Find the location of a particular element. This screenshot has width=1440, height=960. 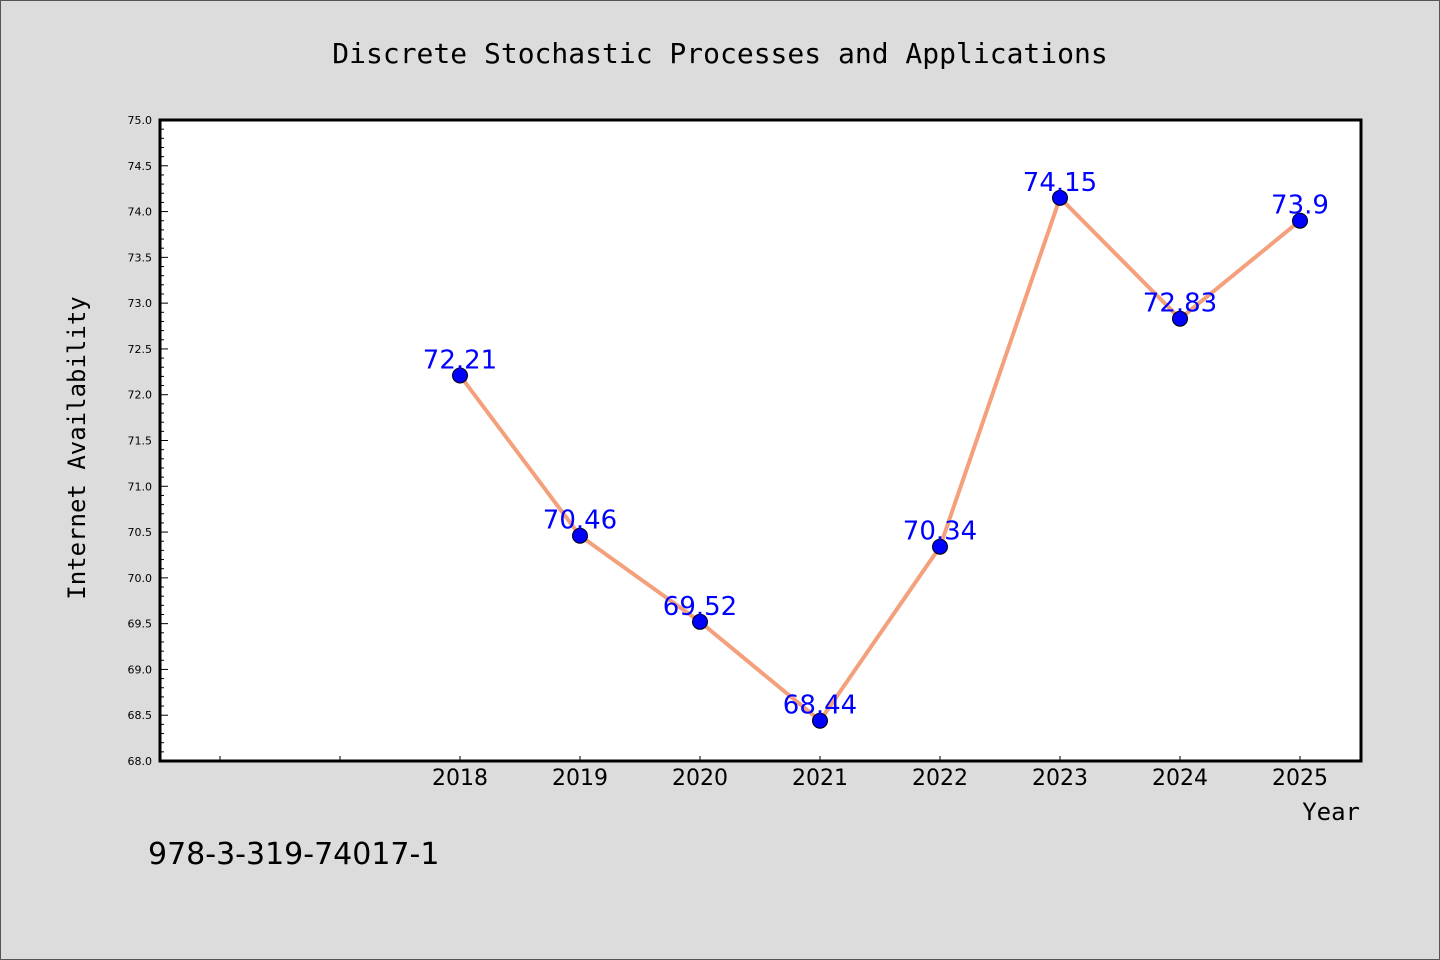

x-axis: 2018 2019 2020 2021 2022 2023 2024 2025 is located at coordinates (773, 773).